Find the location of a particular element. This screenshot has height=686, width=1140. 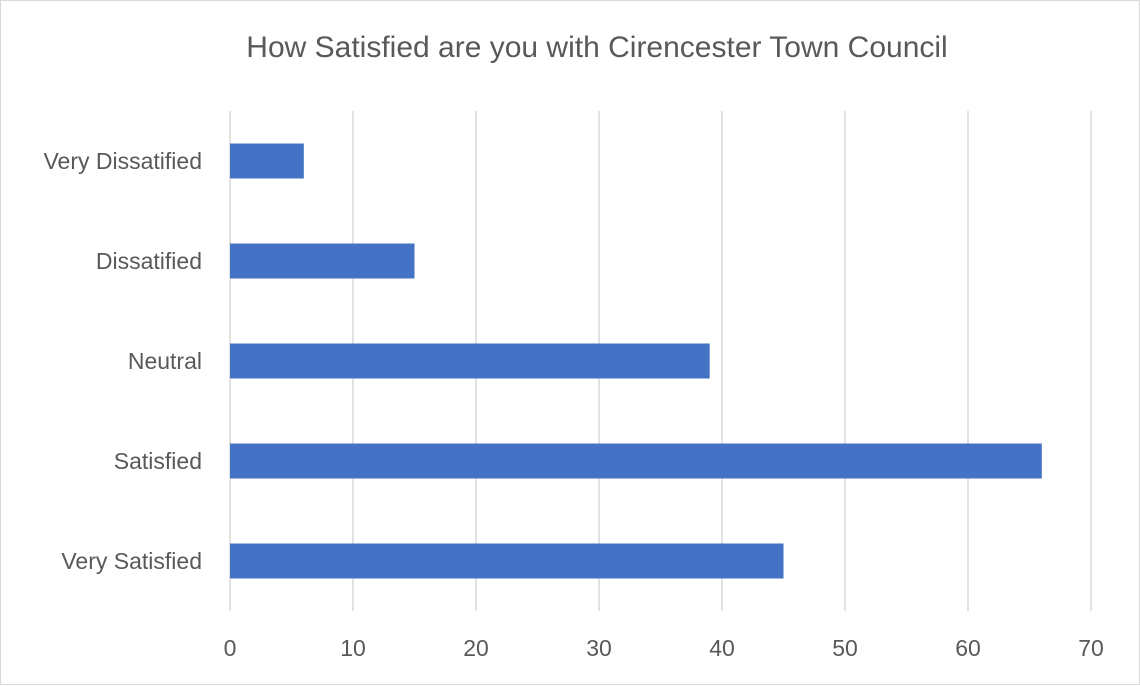

category-label: Very Dissatified is located at coordinates (122, 161).